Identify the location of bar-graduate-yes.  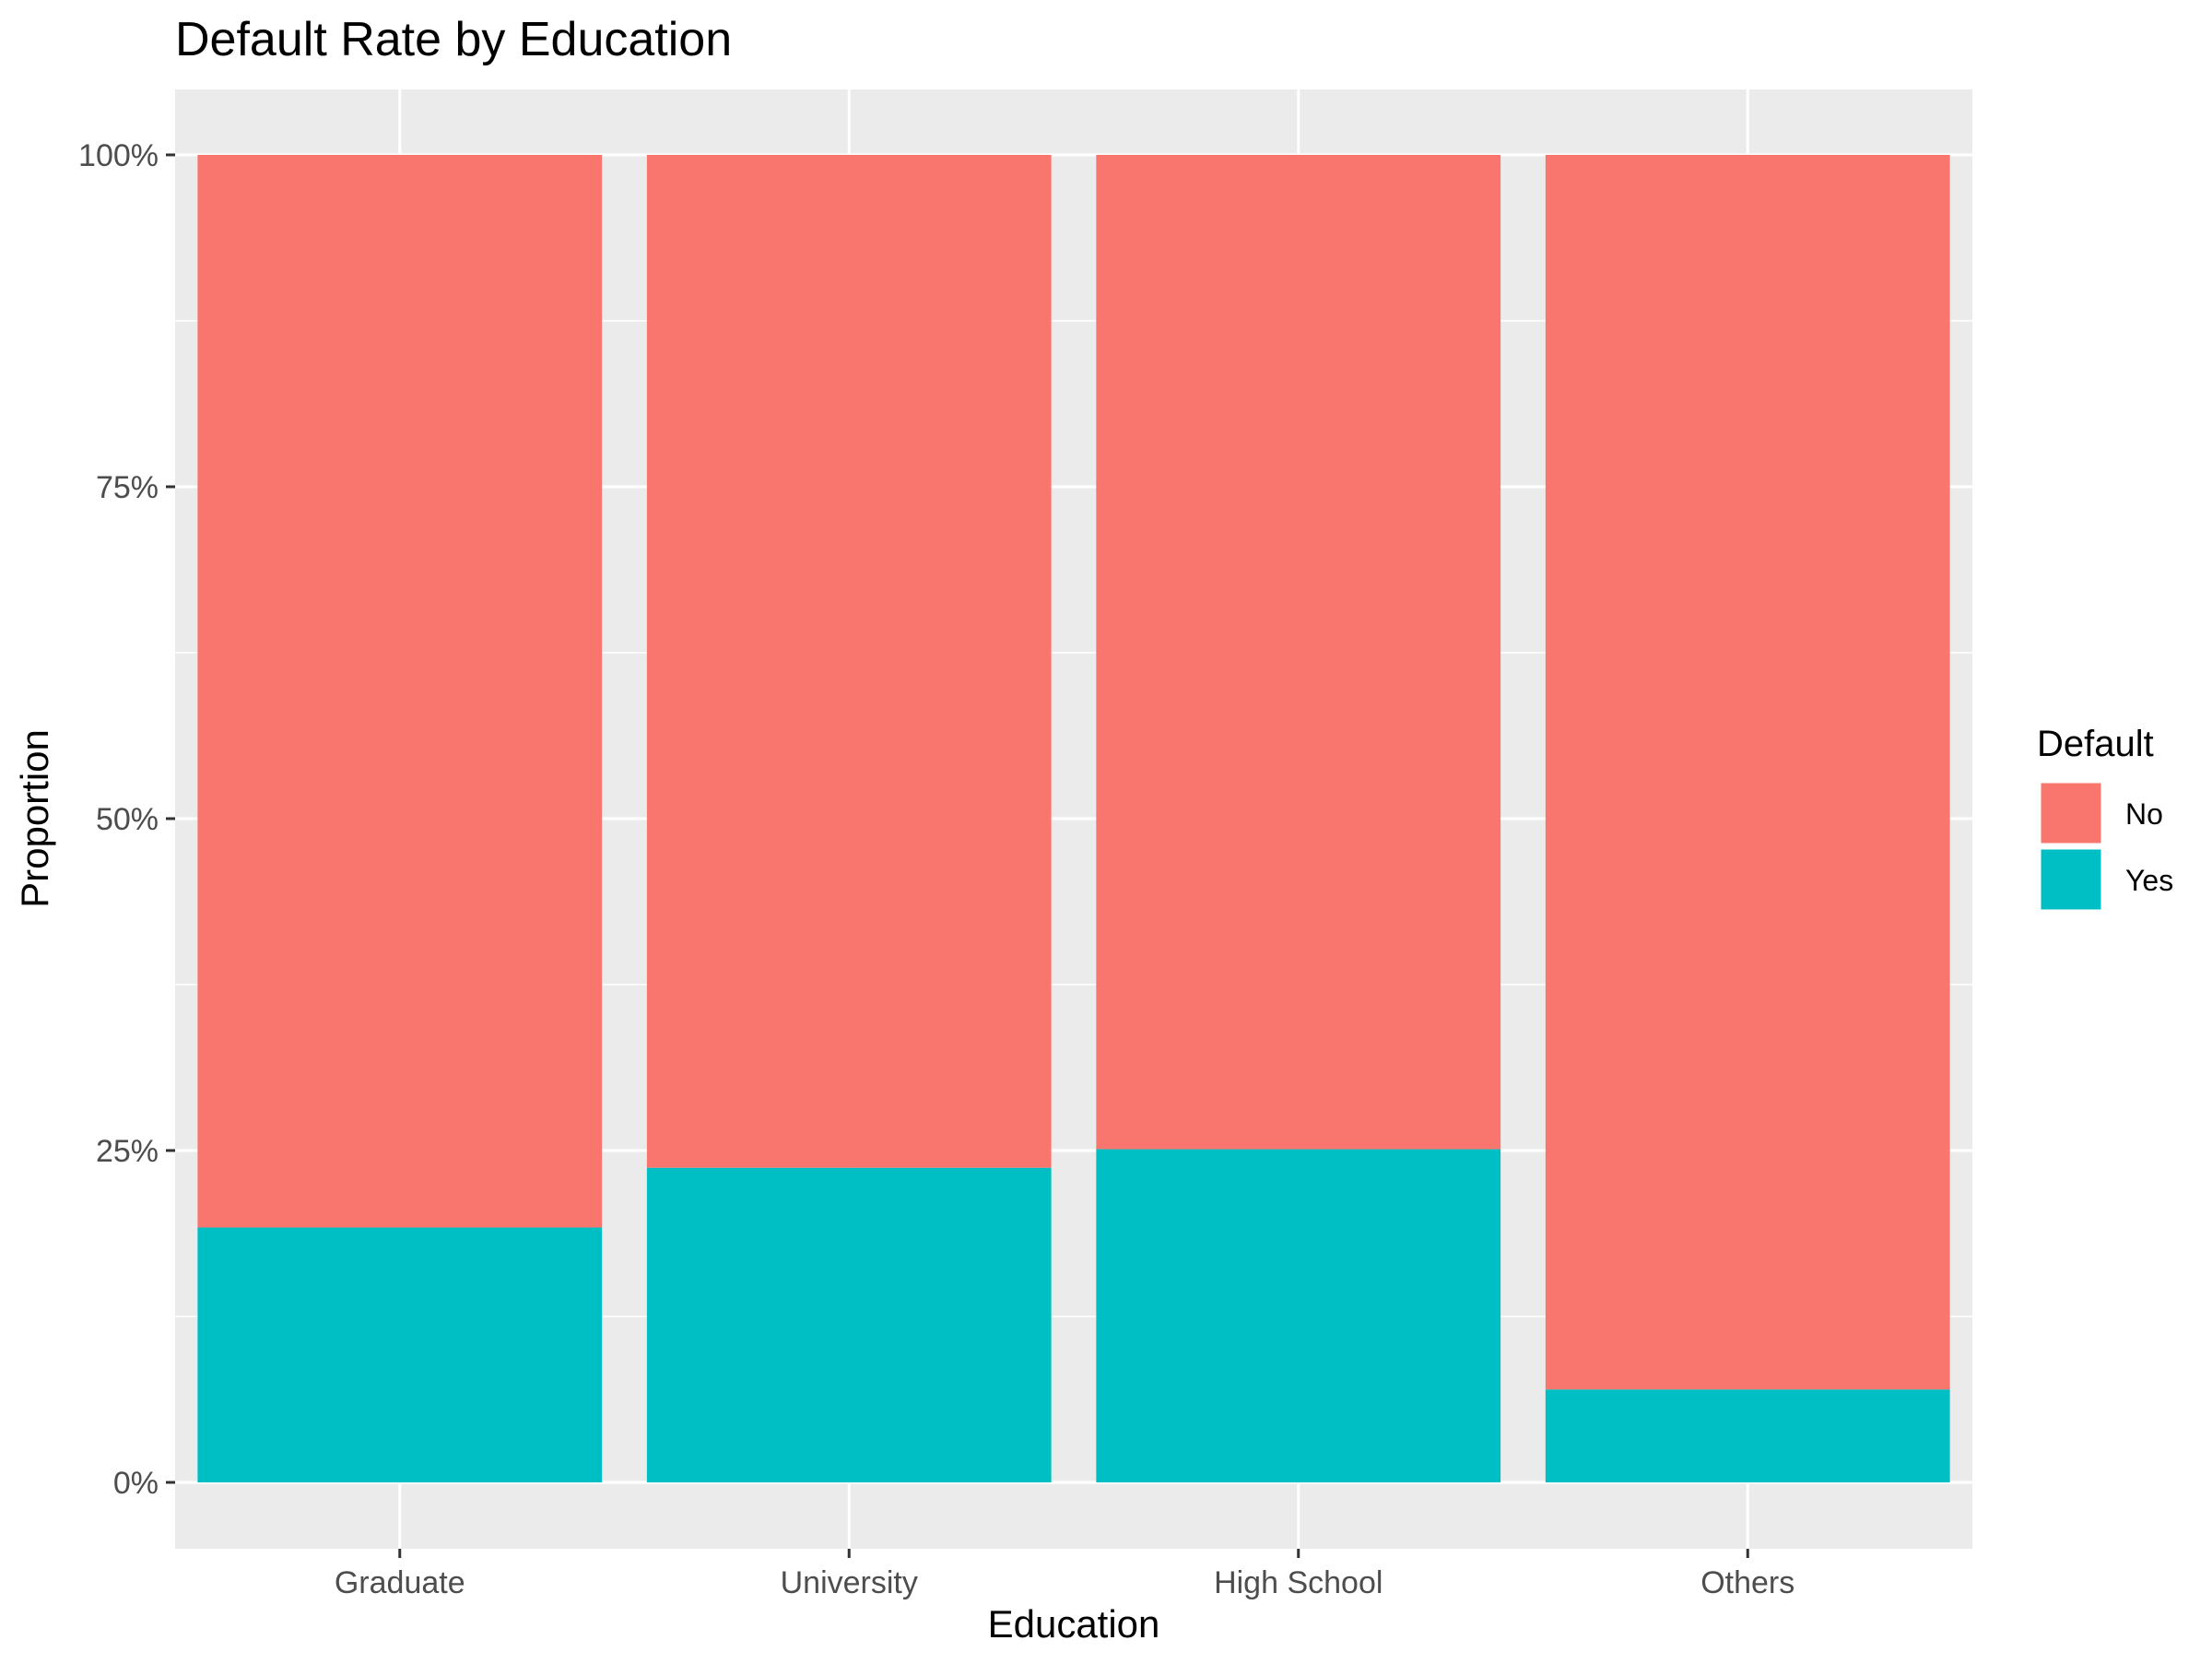
(400, 1354).